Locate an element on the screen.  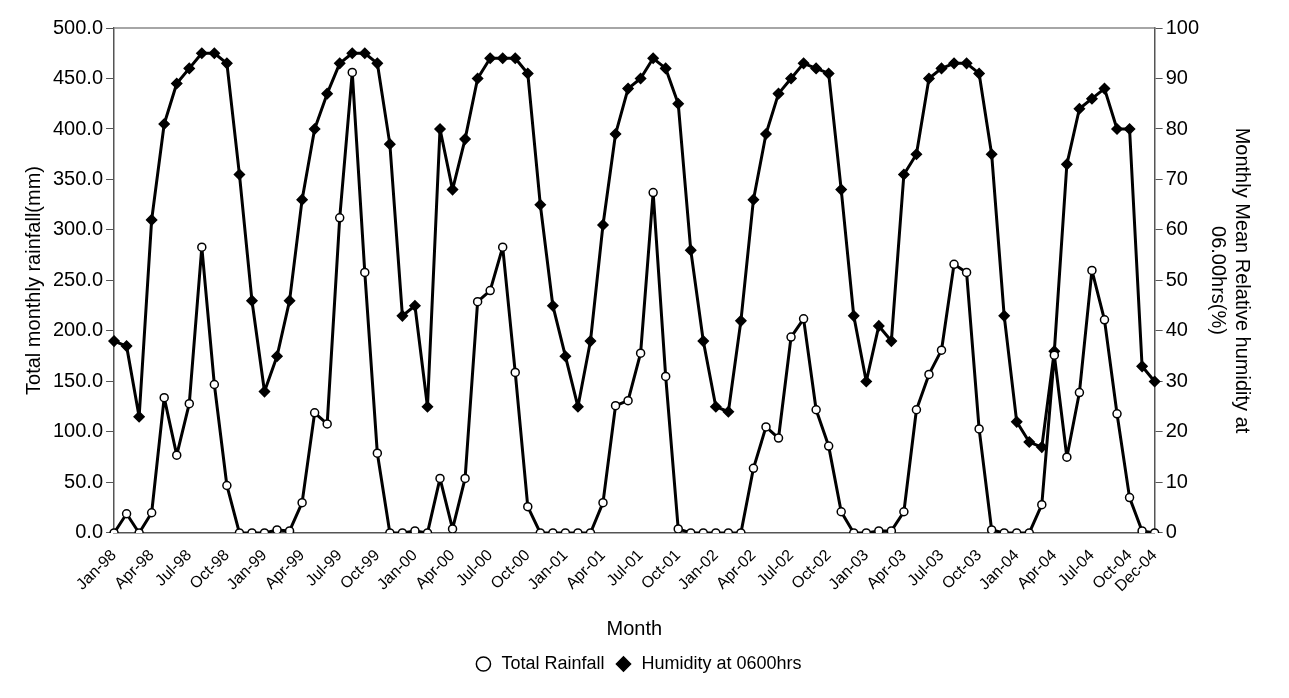
y2-tick-label: 10 is located at coordinates (1176, 480).